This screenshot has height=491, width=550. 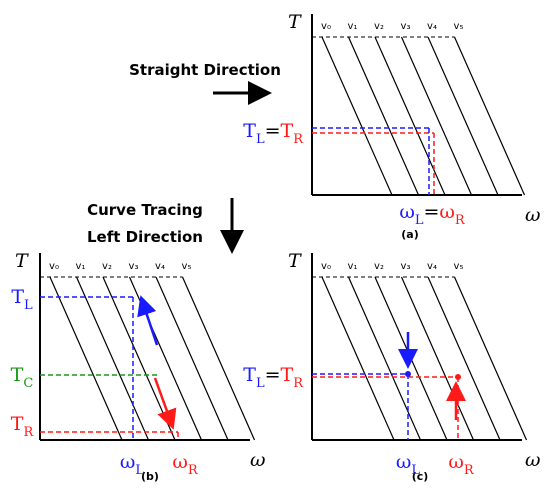 I want to click on panel-caption: (b), so click(x=150, y=476).